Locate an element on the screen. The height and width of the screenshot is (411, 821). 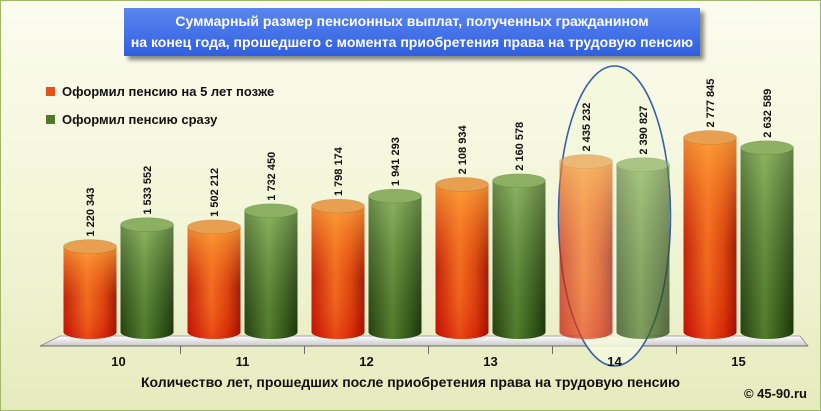
legend-label-now: Оформил пенсию сразу is located at coordinates (140, 119).